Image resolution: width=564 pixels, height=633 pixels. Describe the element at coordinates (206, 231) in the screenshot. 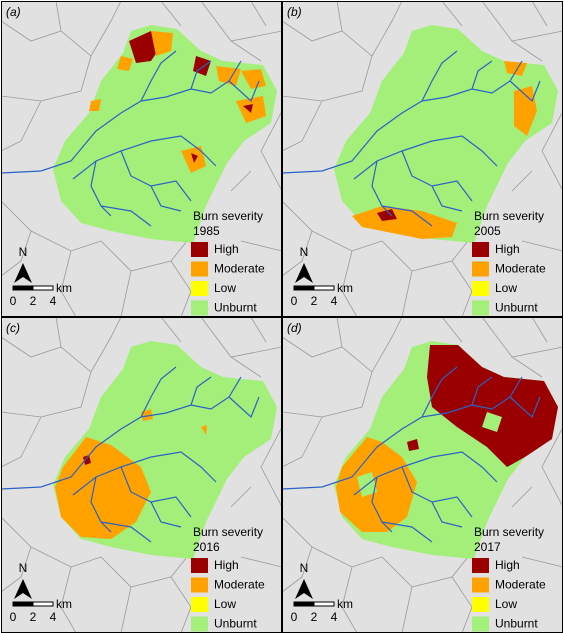

I see `legend-year: 1985` at that location.